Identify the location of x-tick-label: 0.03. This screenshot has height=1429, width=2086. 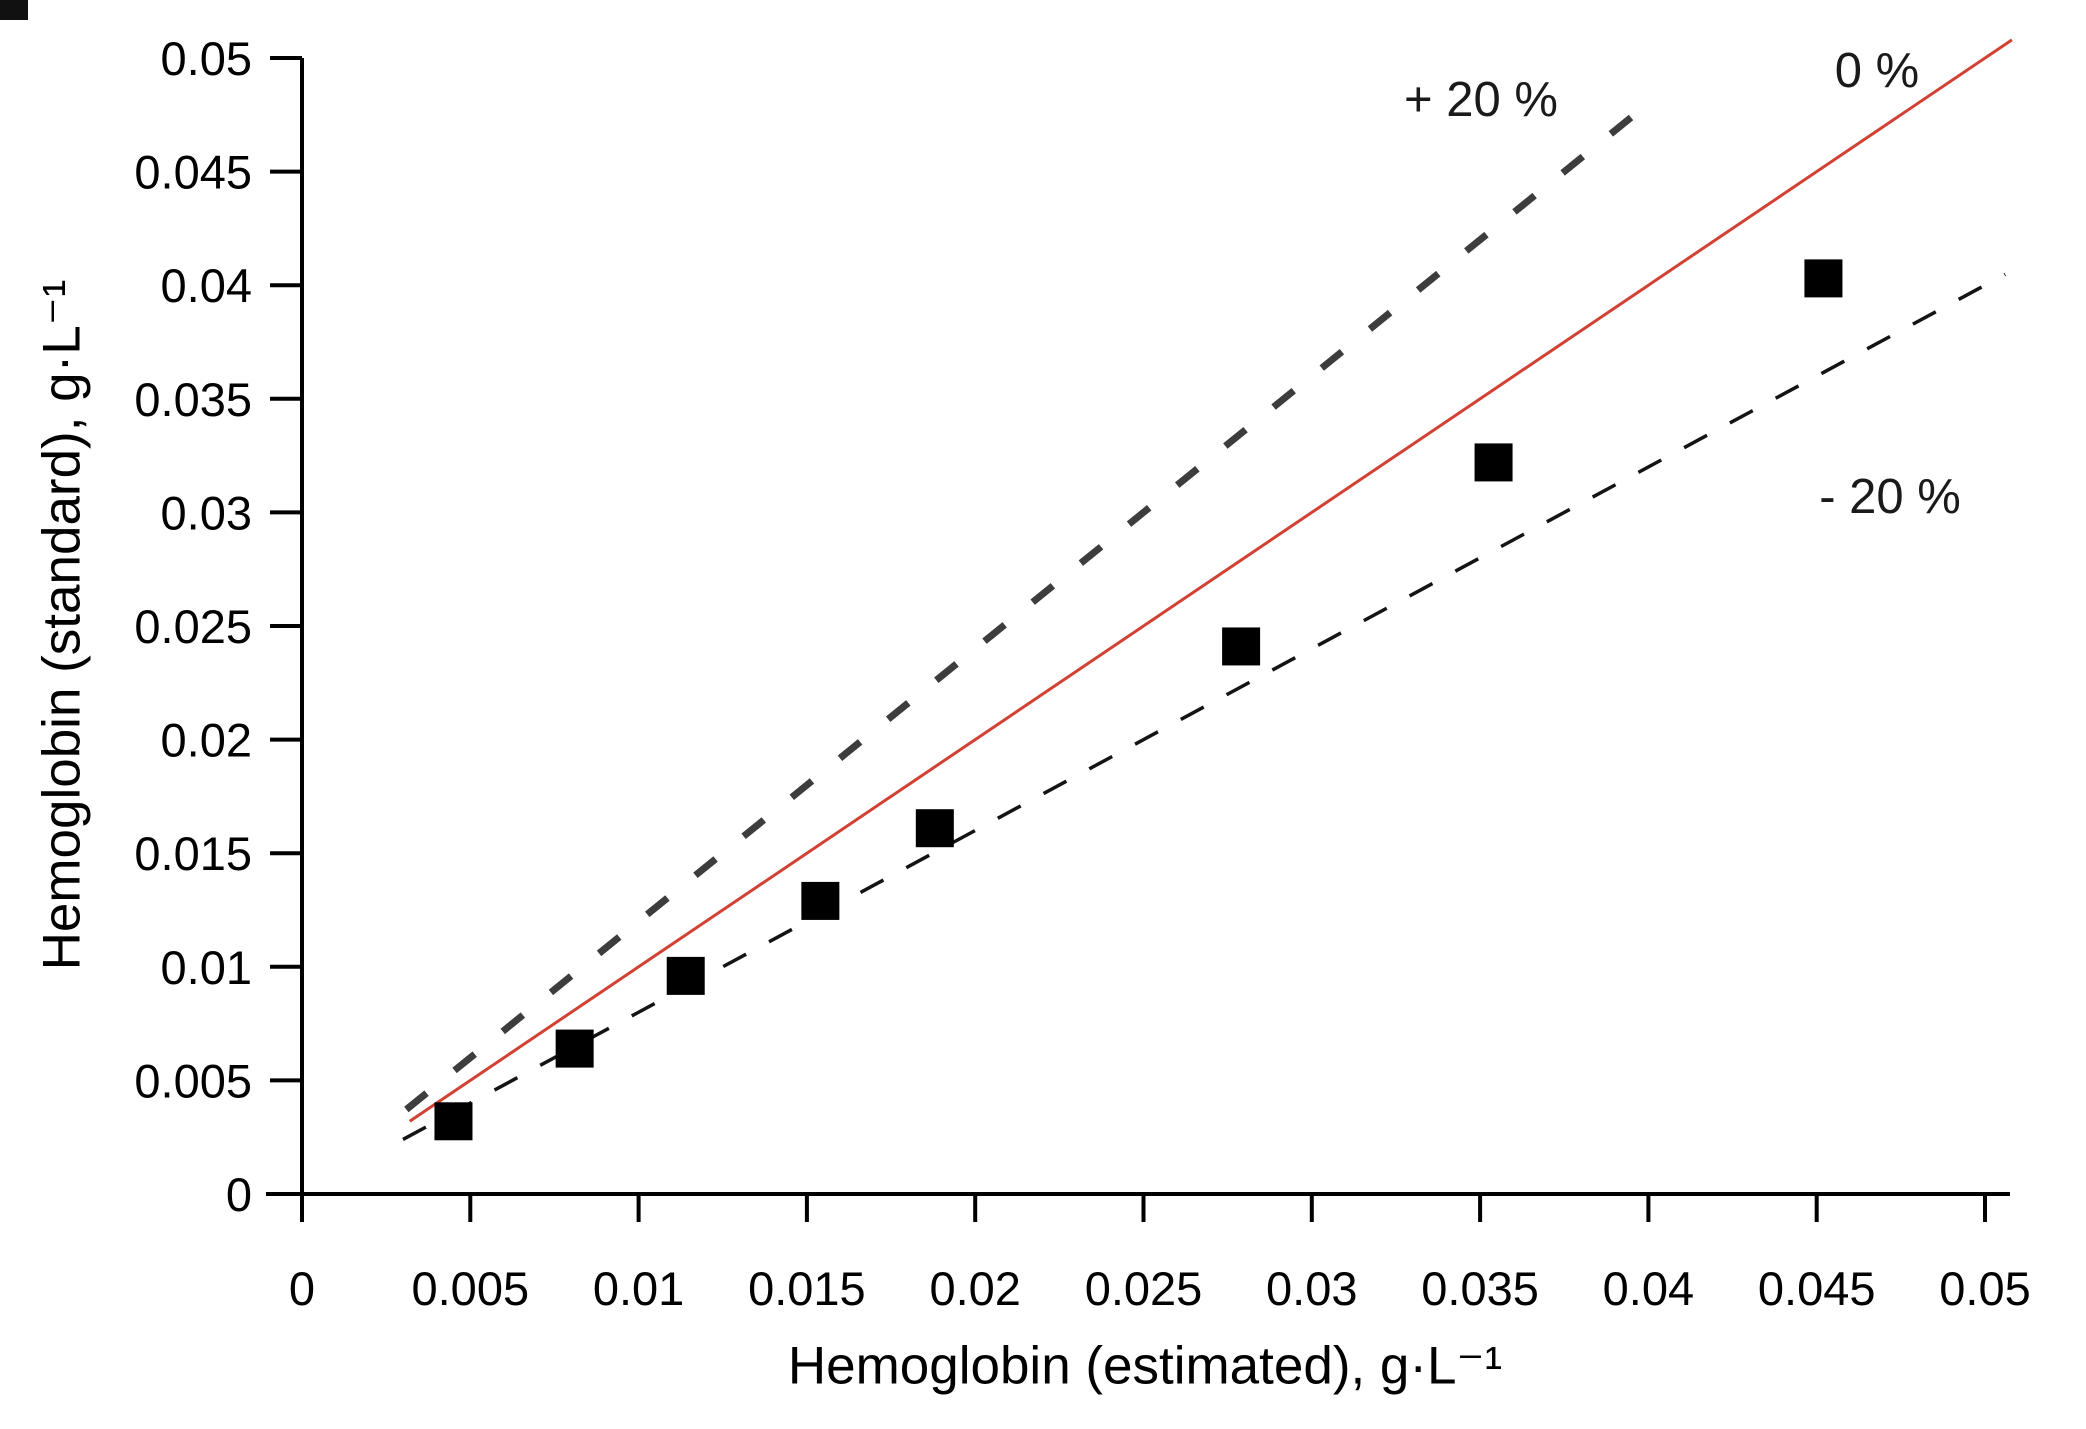
(1311, 1288).